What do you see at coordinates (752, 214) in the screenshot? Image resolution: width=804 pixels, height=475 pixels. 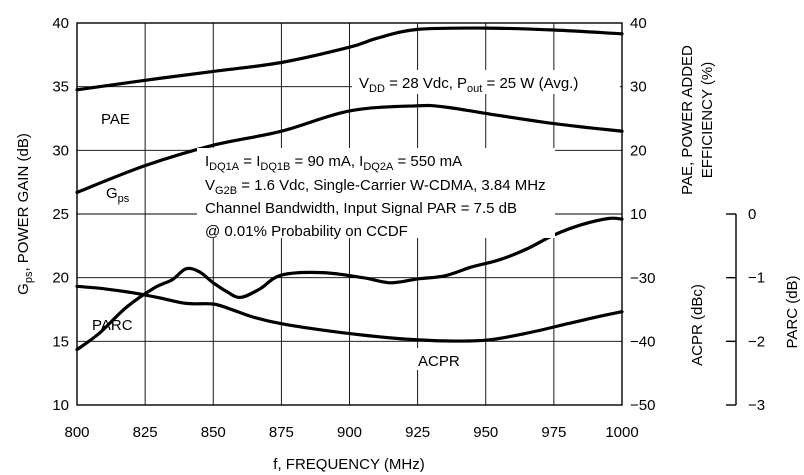 I see `parc-tick-0: 0` at bounding box center [752, 214].